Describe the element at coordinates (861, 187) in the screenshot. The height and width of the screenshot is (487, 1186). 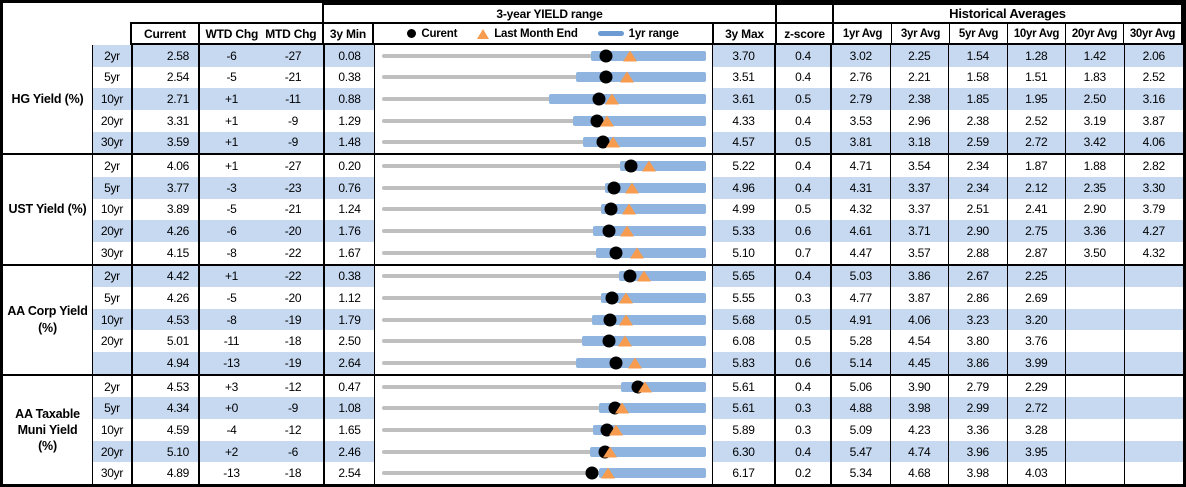
I see `historical-avg-value: 4.31` at that location.